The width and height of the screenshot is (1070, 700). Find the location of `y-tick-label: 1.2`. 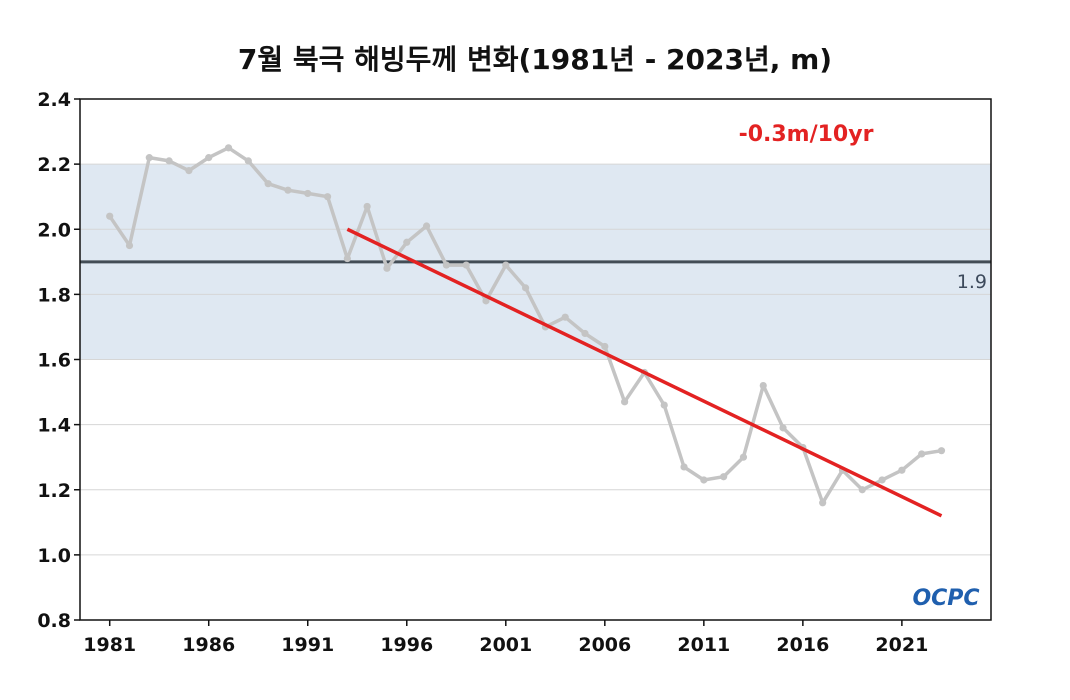

y-tick-label: 1.2 is located at coordinates (54, 491).